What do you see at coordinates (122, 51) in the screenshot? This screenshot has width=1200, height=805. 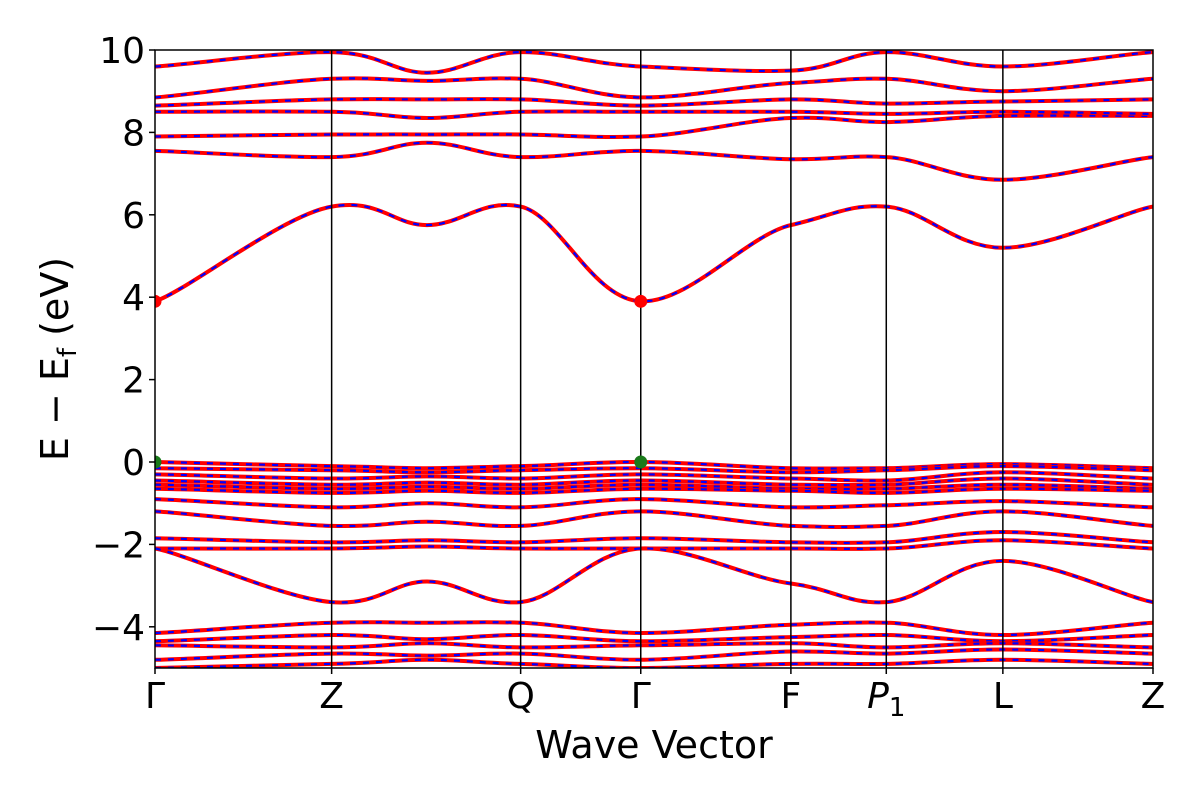 I see `y-tick-label: 10` at bounding box center [122, 51].